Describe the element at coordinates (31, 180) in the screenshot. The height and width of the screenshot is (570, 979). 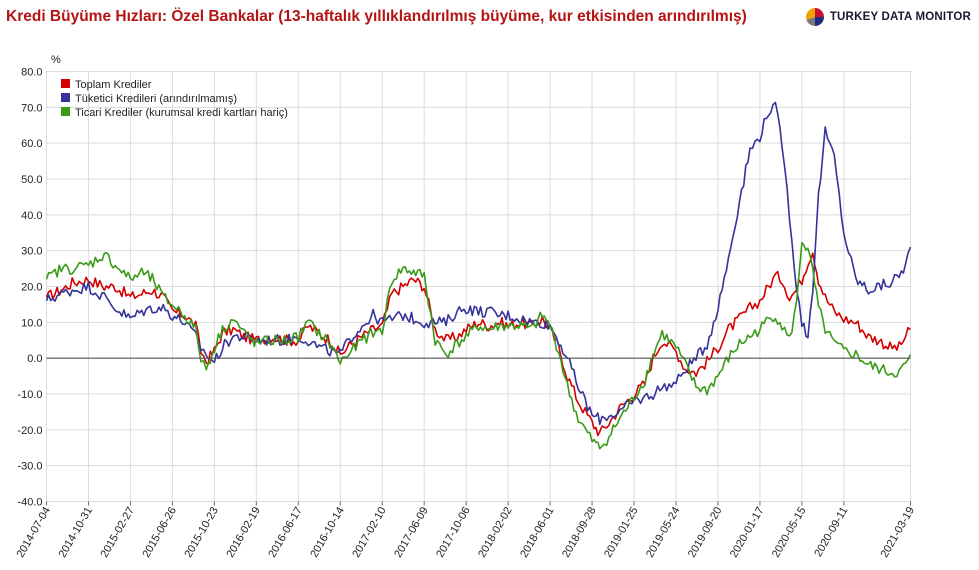
I see `y-tick-label: 50.0` at that location.